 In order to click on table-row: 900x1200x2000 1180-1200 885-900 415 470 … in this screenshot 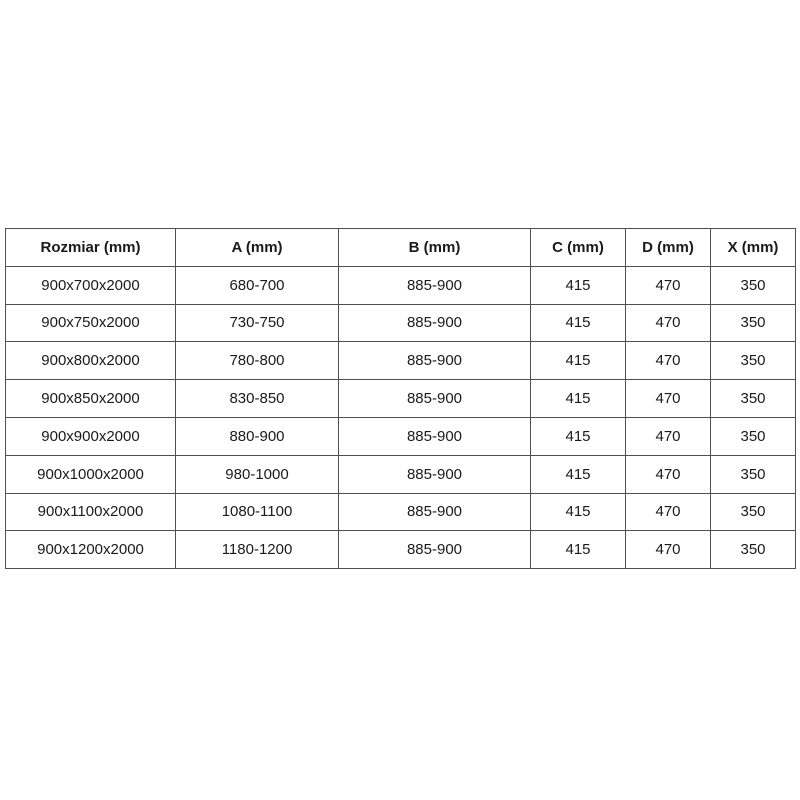, I will do `click(400, 550)`.